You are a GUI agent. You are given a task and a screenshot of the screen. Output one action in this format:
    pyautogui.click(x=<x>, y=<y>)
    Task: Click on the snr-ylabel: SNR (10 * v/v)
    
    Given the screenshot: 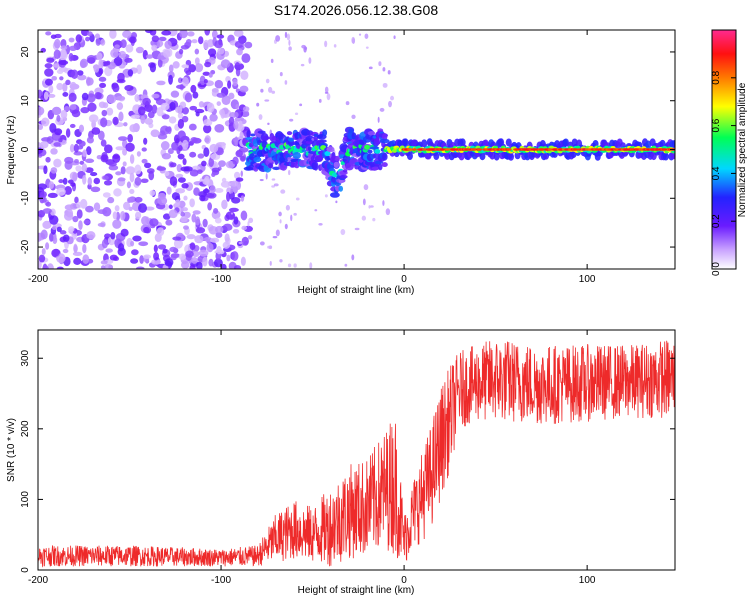 What is the action you would take?
    pyautogui.click(x=11, y=450)
    